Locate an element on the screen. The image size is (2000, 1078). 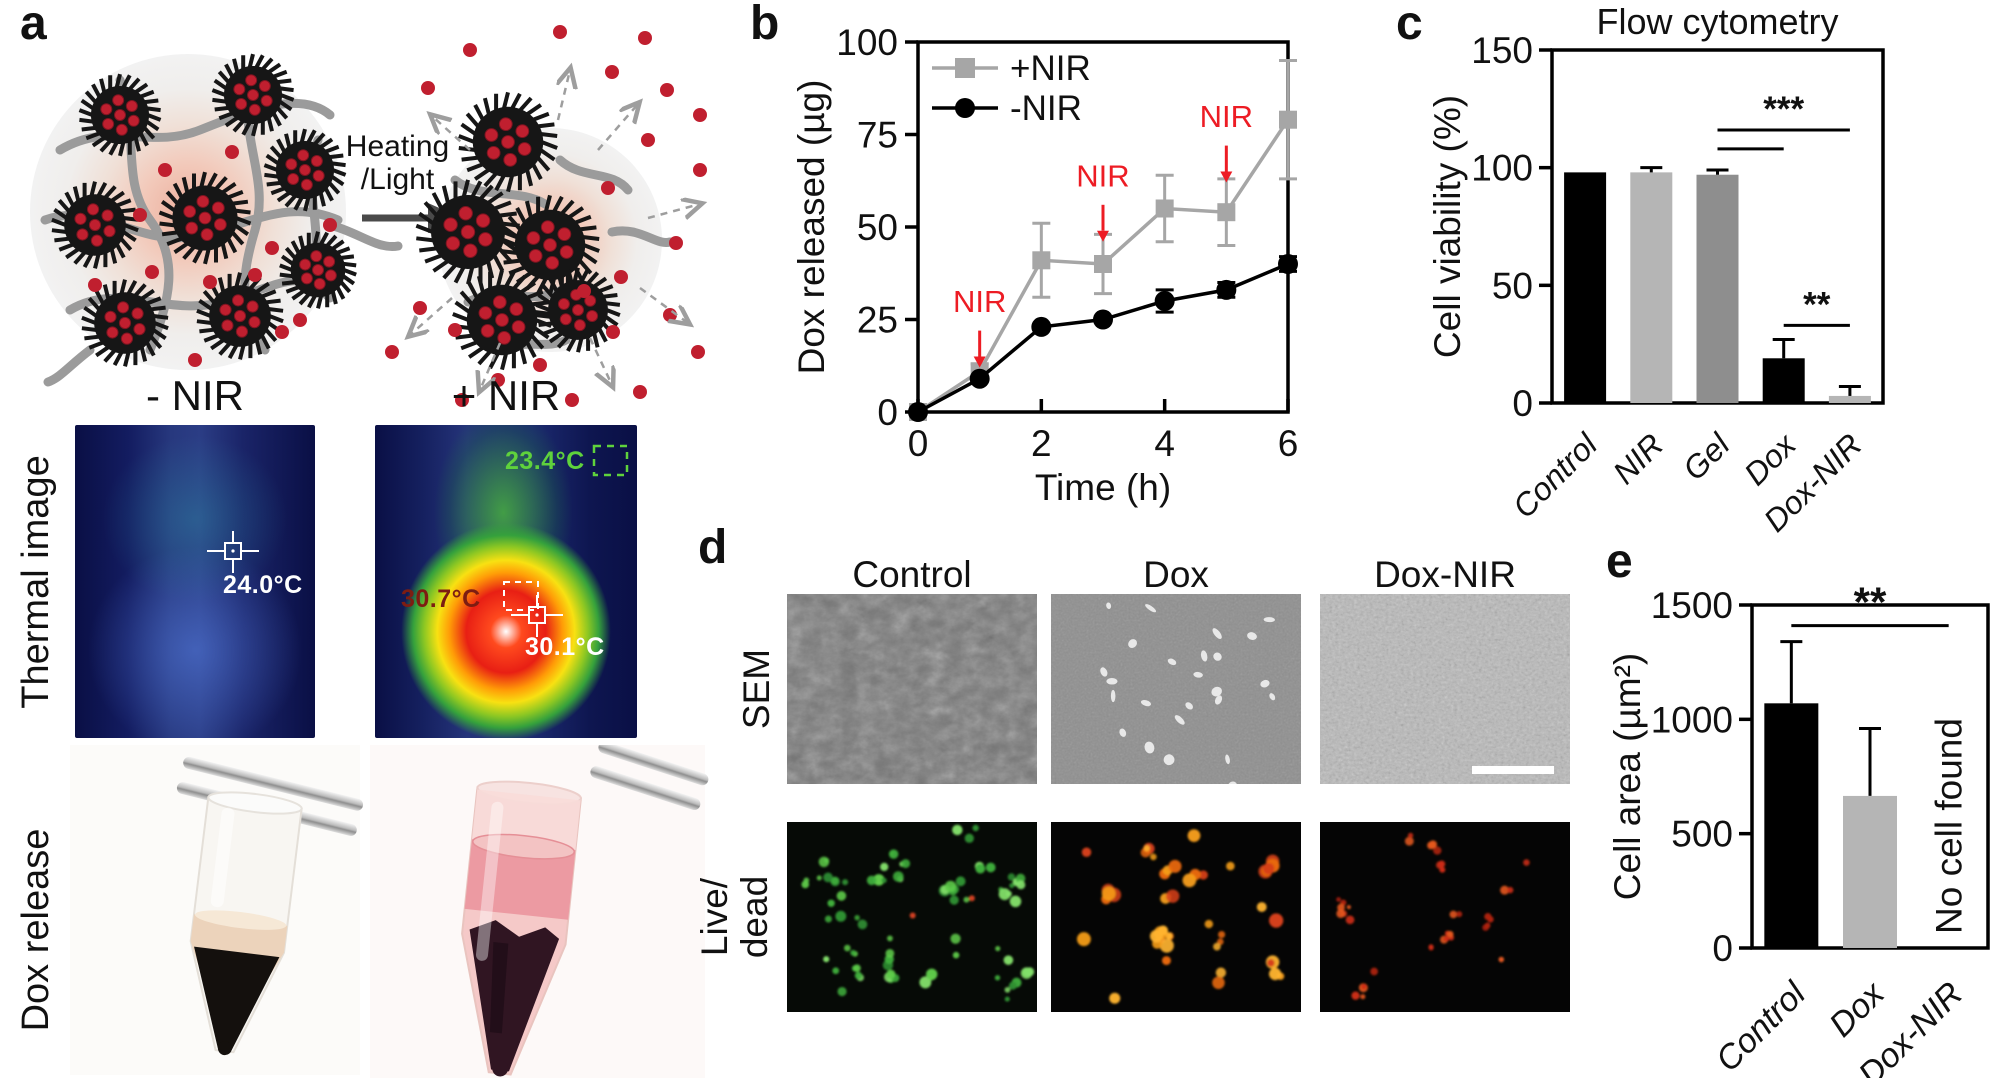
column-header-control: Control is located at coordinates (912, 574).